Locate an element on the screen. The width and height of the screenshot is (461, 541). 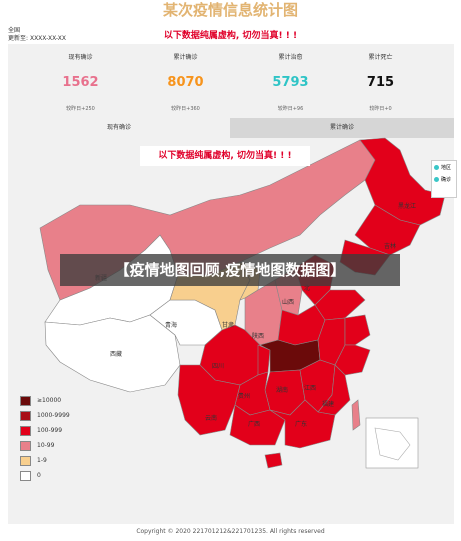
label-guizhou: 贵州 is located at coordinates (244, 396).